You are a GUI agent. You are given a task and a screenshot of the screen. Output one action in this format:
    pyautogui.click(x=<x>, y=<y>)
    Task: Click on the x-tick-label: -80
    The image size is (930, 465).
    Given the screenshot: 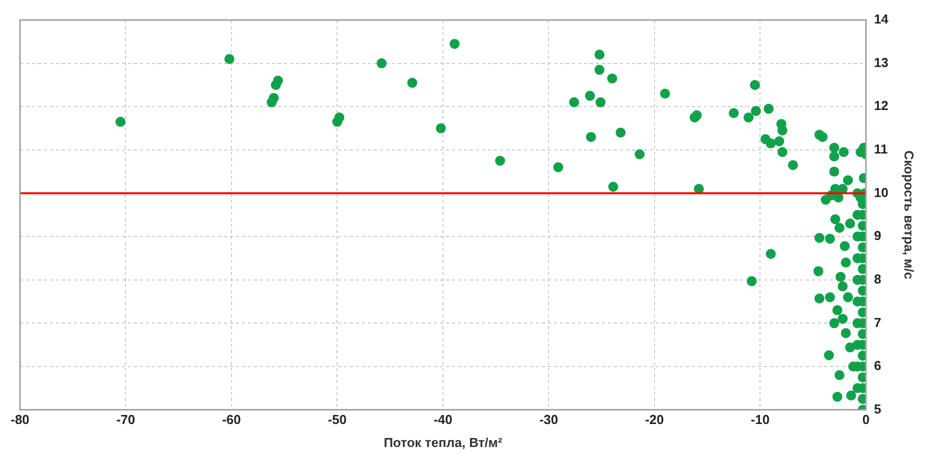 What is the action you would take?
    pyautogui.click(x=20, y=420)
    